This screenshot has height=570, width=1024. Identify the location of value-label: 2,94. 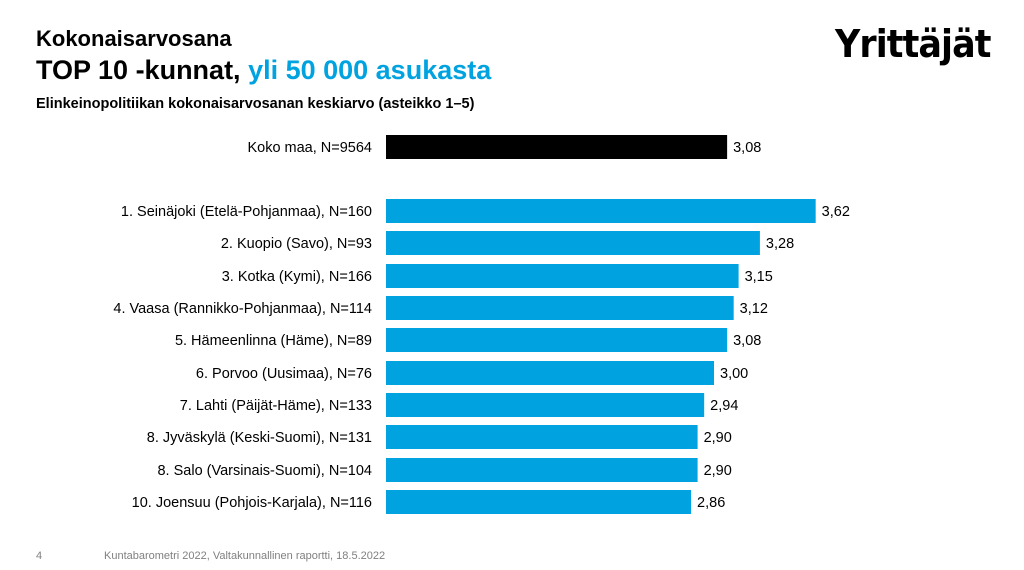
(724, 406).